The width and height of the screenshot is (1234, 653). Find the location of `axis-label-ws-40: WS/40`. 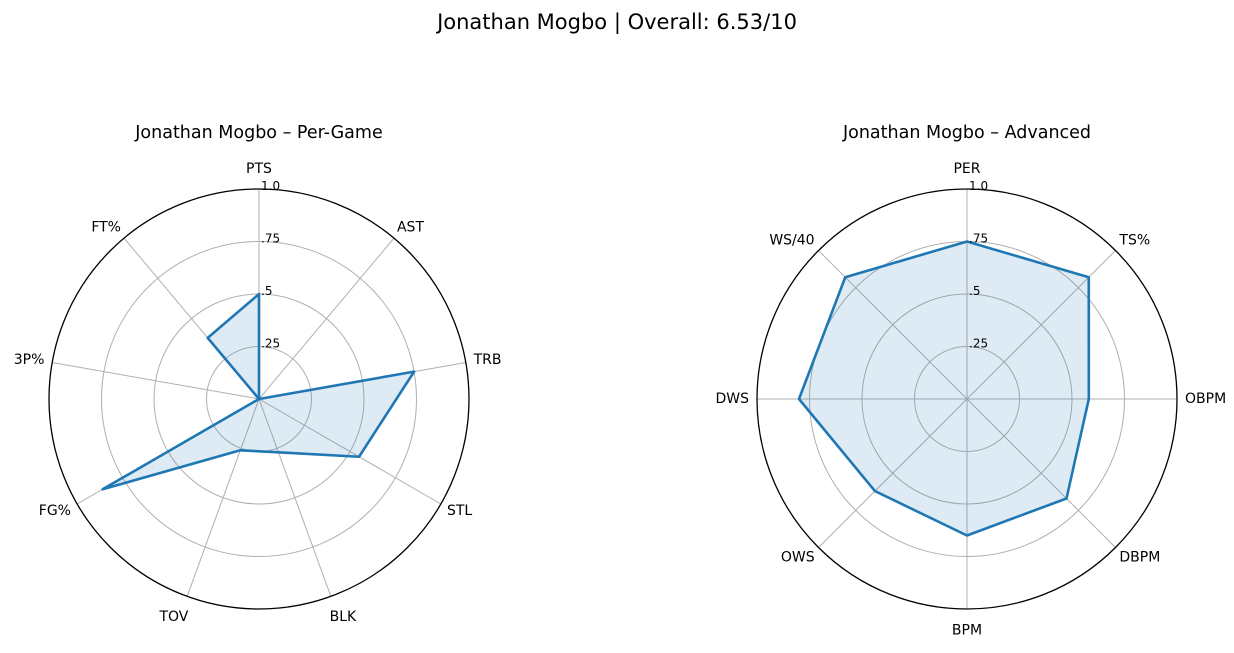

axis-label-ws-40: WS/40 is located at coordinates (791, 241).